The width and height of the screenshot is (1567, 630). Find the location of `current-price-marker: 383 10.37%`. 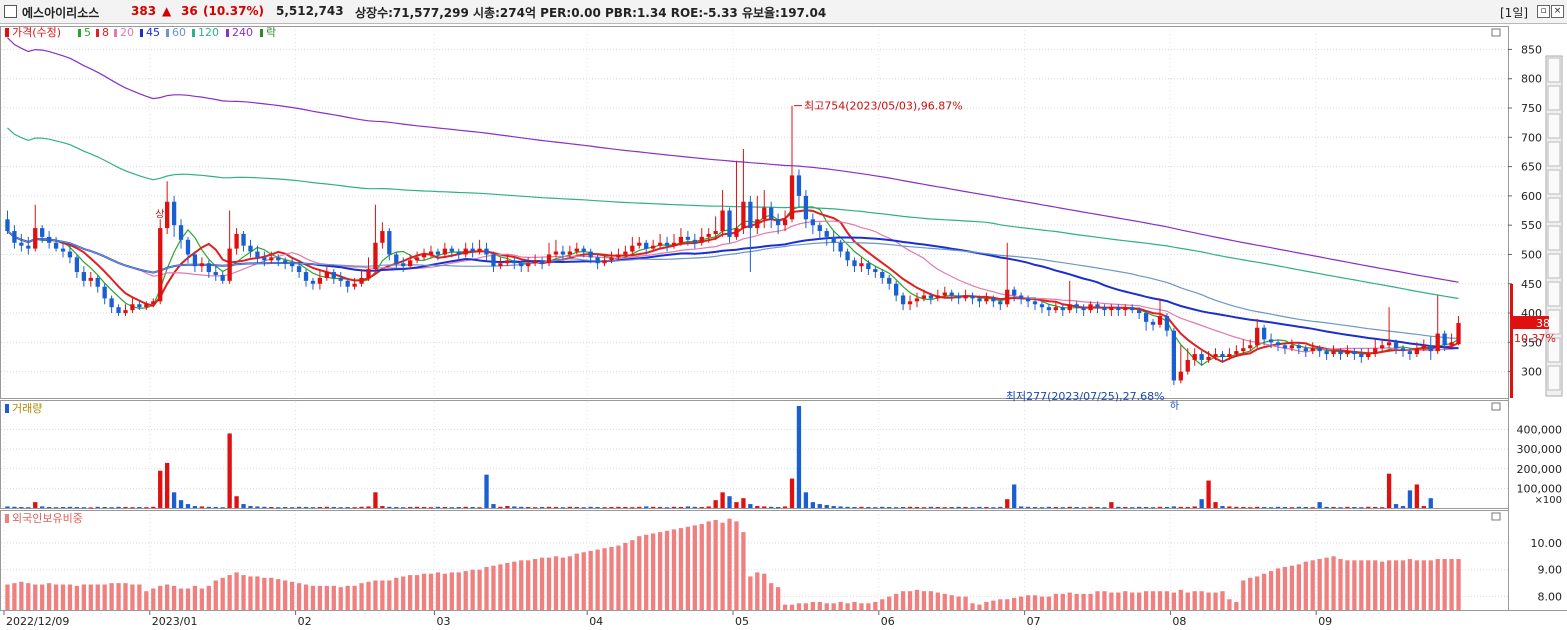

current-price-marker: 383 10.37% is located at coordinates (1533, 341).